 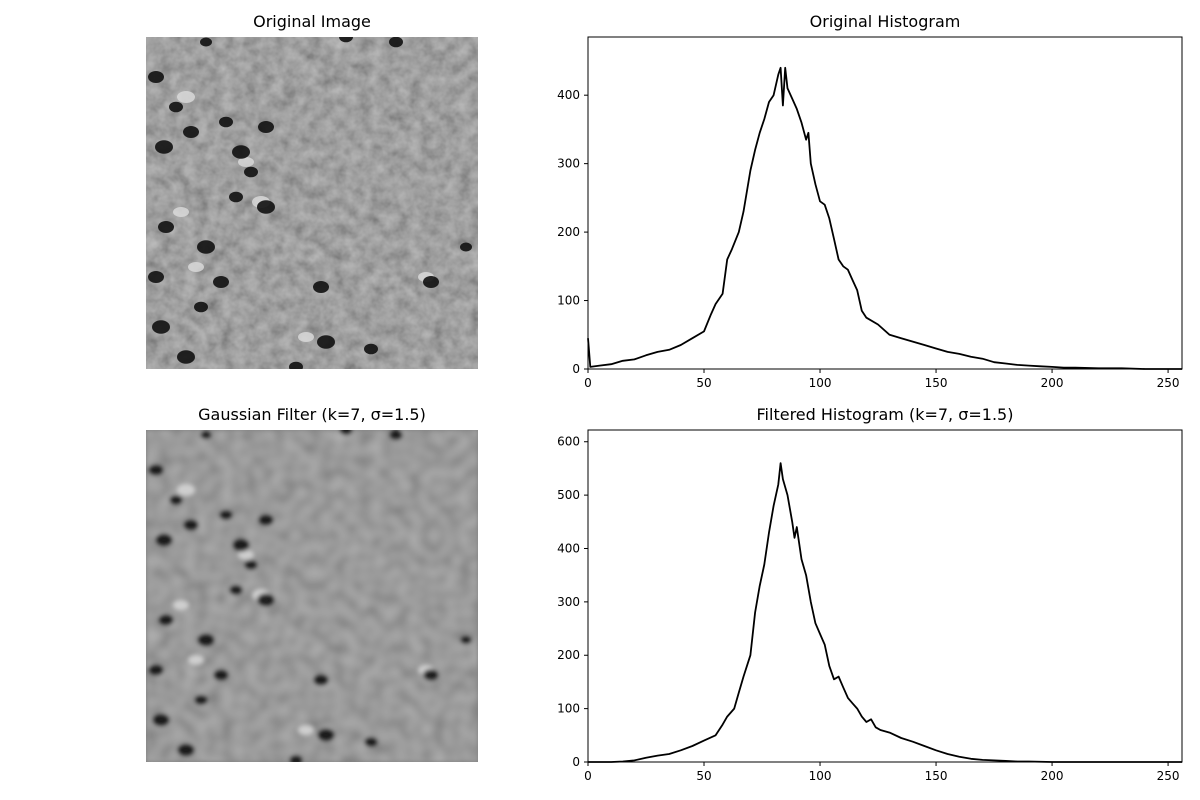 I want to click on gaussian-image-title: Gaussian Filter (k=7, σ=1.5), so click(x=312, y=414).